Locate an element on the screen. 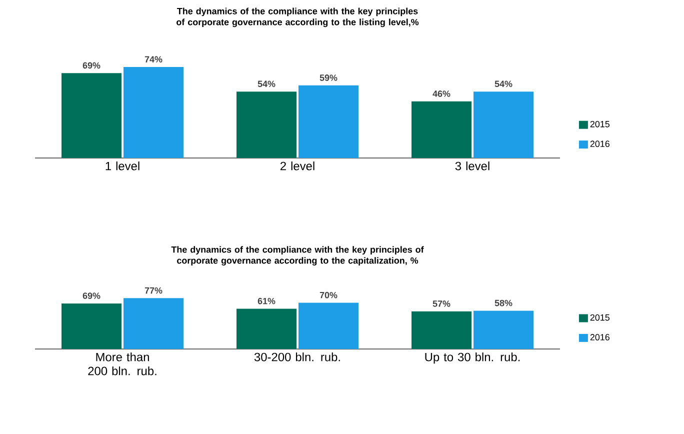 This screenshot has height=434, width=684. x-tick-label: 3 level is located at coordinates (472, 166).